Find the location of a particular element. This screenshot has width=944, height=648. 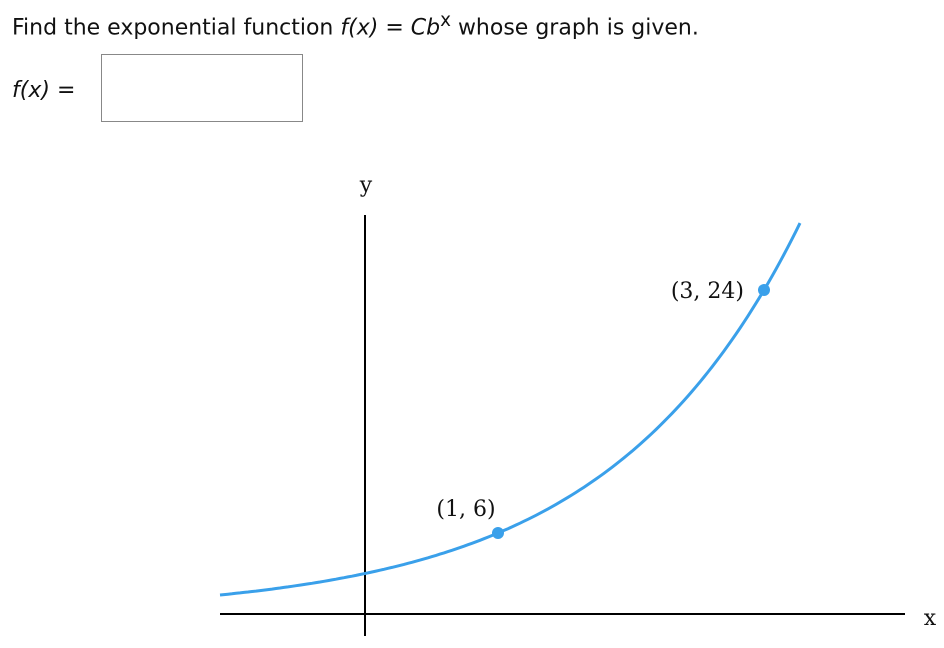

answer-row: f(x) = is located at coordinates (43, 90).